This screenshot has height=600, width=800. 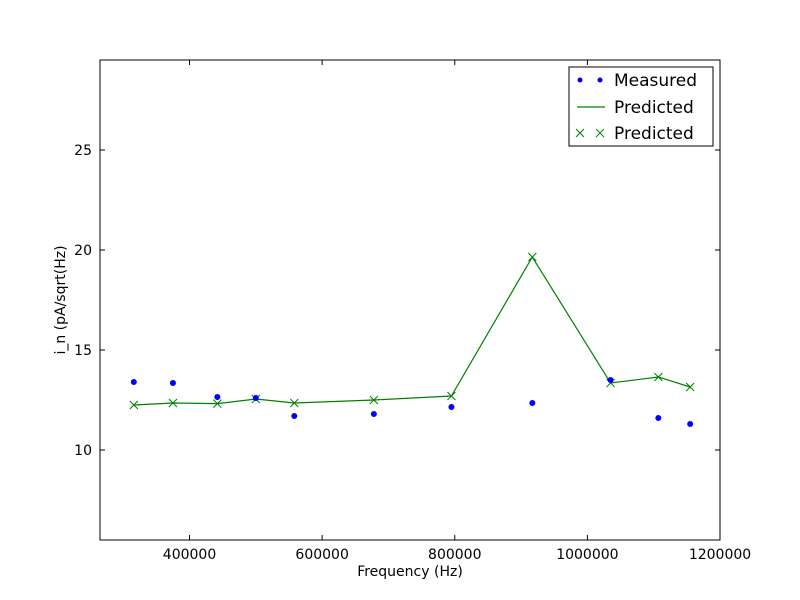 I want to click on legend-label-predicted-line: Predicted, so click(x=654, y=108).